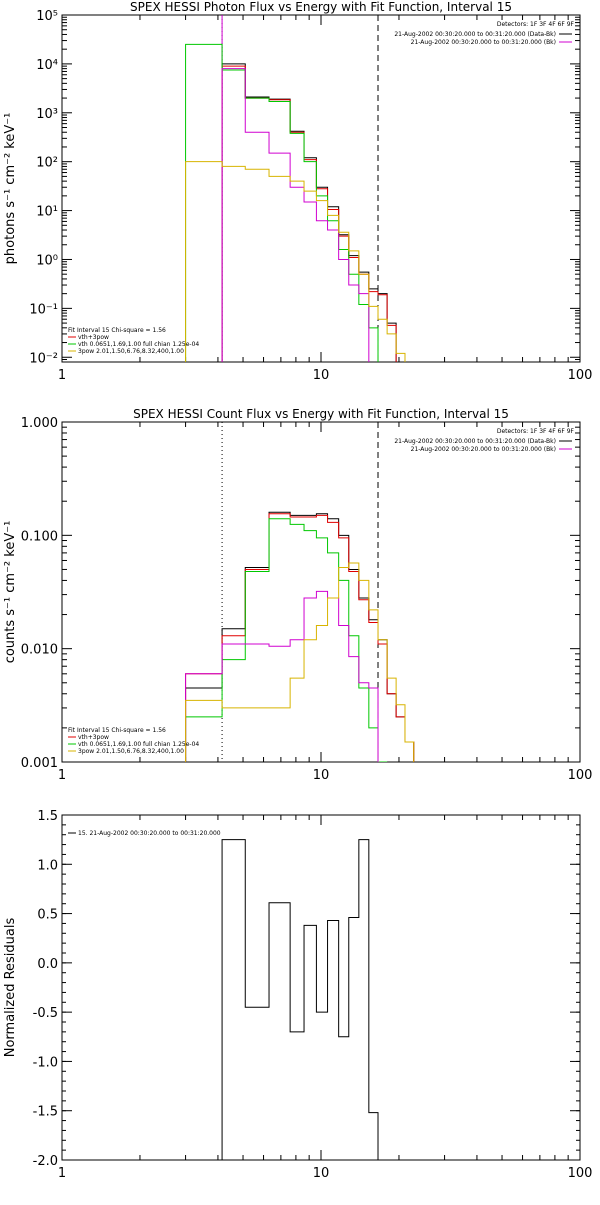 This screenshot has height=1205, width=600. I want to click on y-tick-label: 0.100, so click(39, 536).